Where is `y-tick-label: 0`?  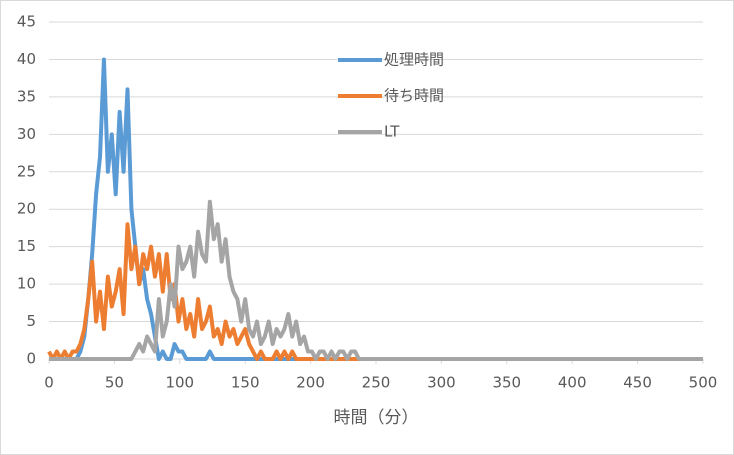
y-tick-label: 0 is located at coordinates (31, 359).